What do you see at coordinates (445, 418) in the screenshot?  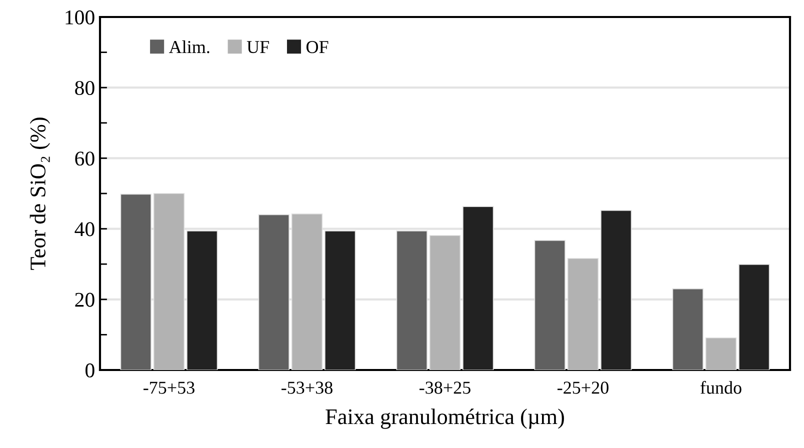 I see `x-axis-title: Faixa granulométrica (µm)` at bounding box center [445, 418].